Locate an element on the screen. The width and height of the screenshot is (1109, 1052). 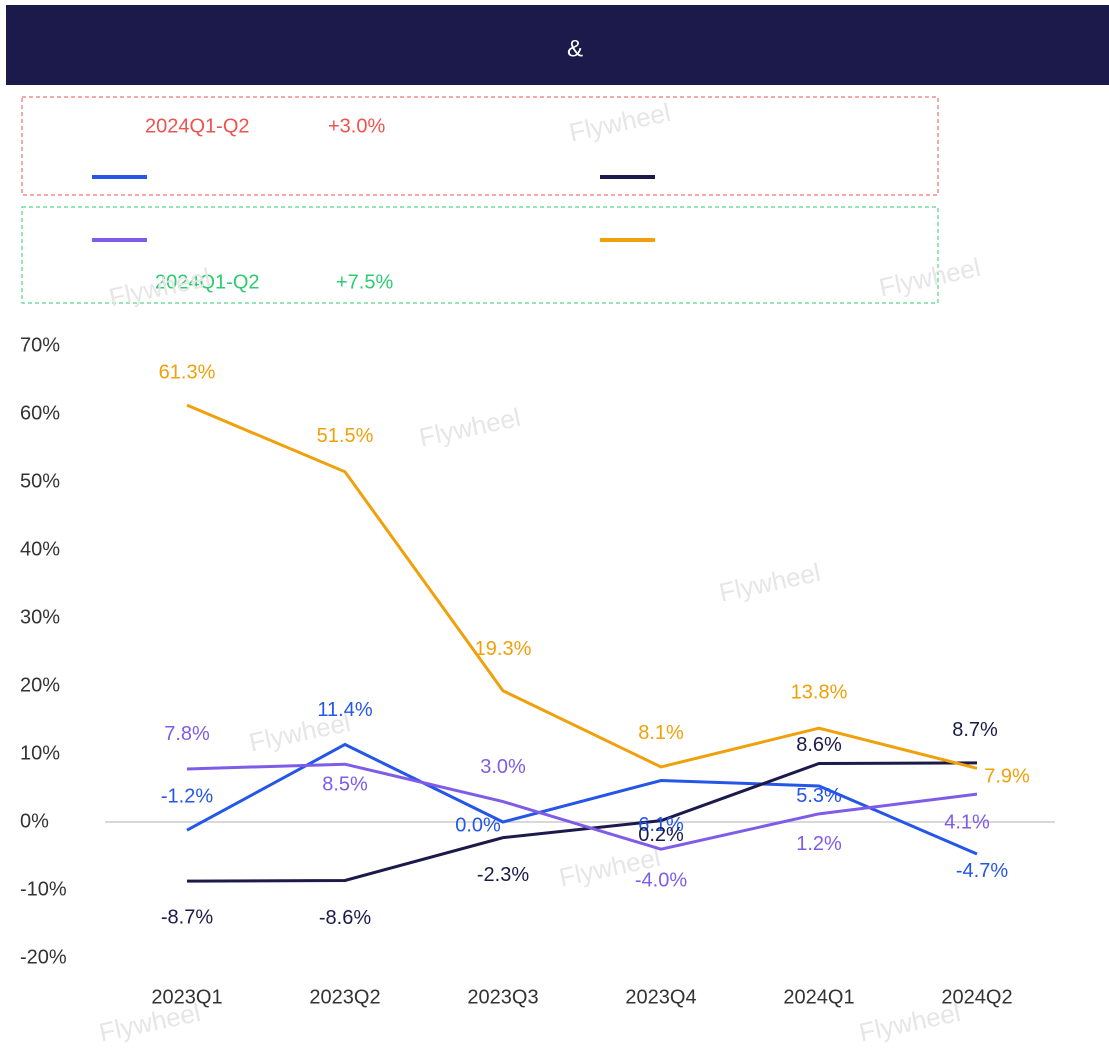
y-tick-label: 30% is located at coordinates (40, 617).